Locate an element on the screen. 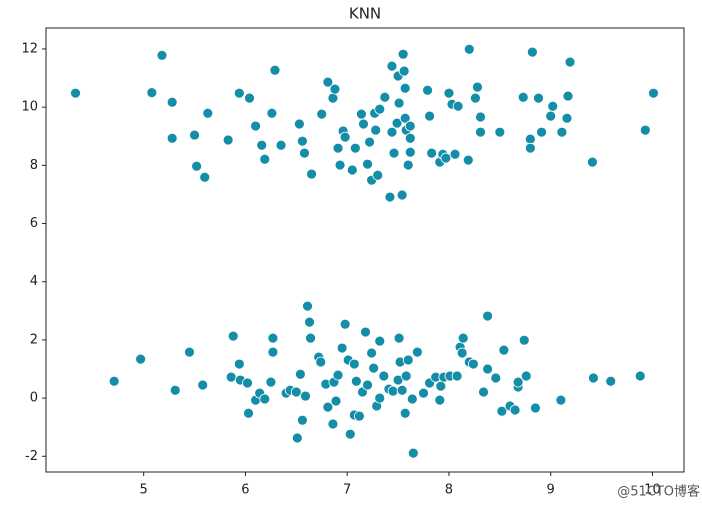 This screenshot has height=508, width=702. x-tick-label: 8 is located at coordinates (449, 490).